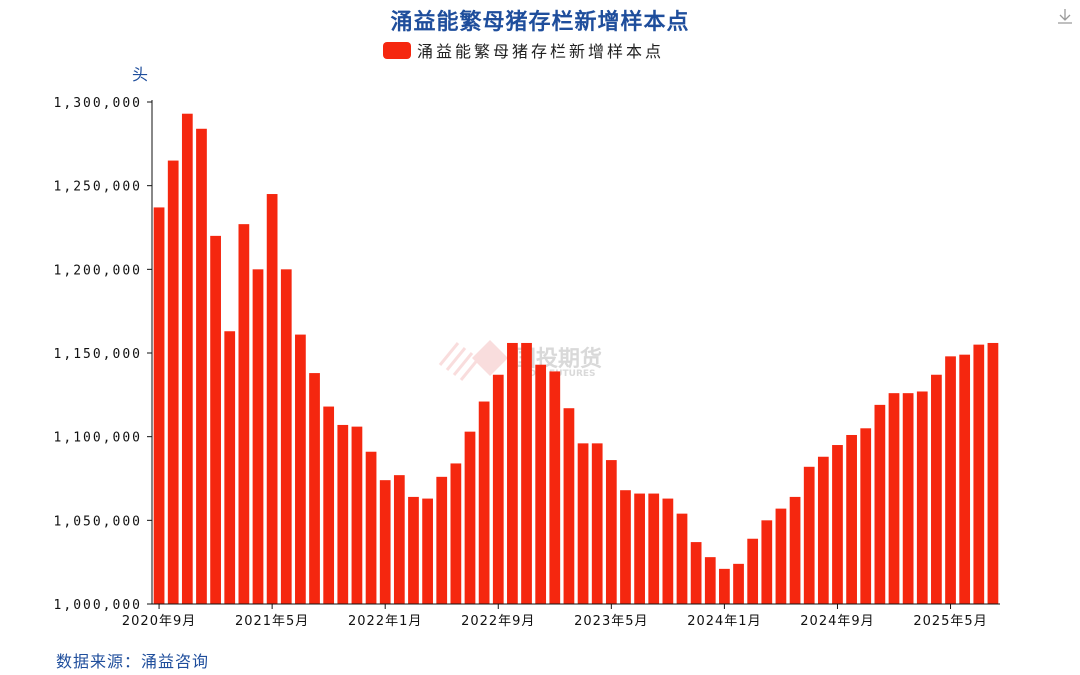 This screenshot has width=1080, height=675. I want to click on data-source: 数据来源：涌益咨询, so click(133, 661).